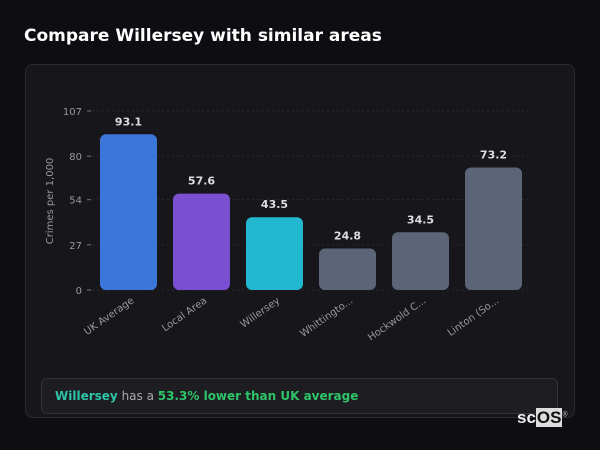  I want to click on logo: scOS®, so click(542, 418).